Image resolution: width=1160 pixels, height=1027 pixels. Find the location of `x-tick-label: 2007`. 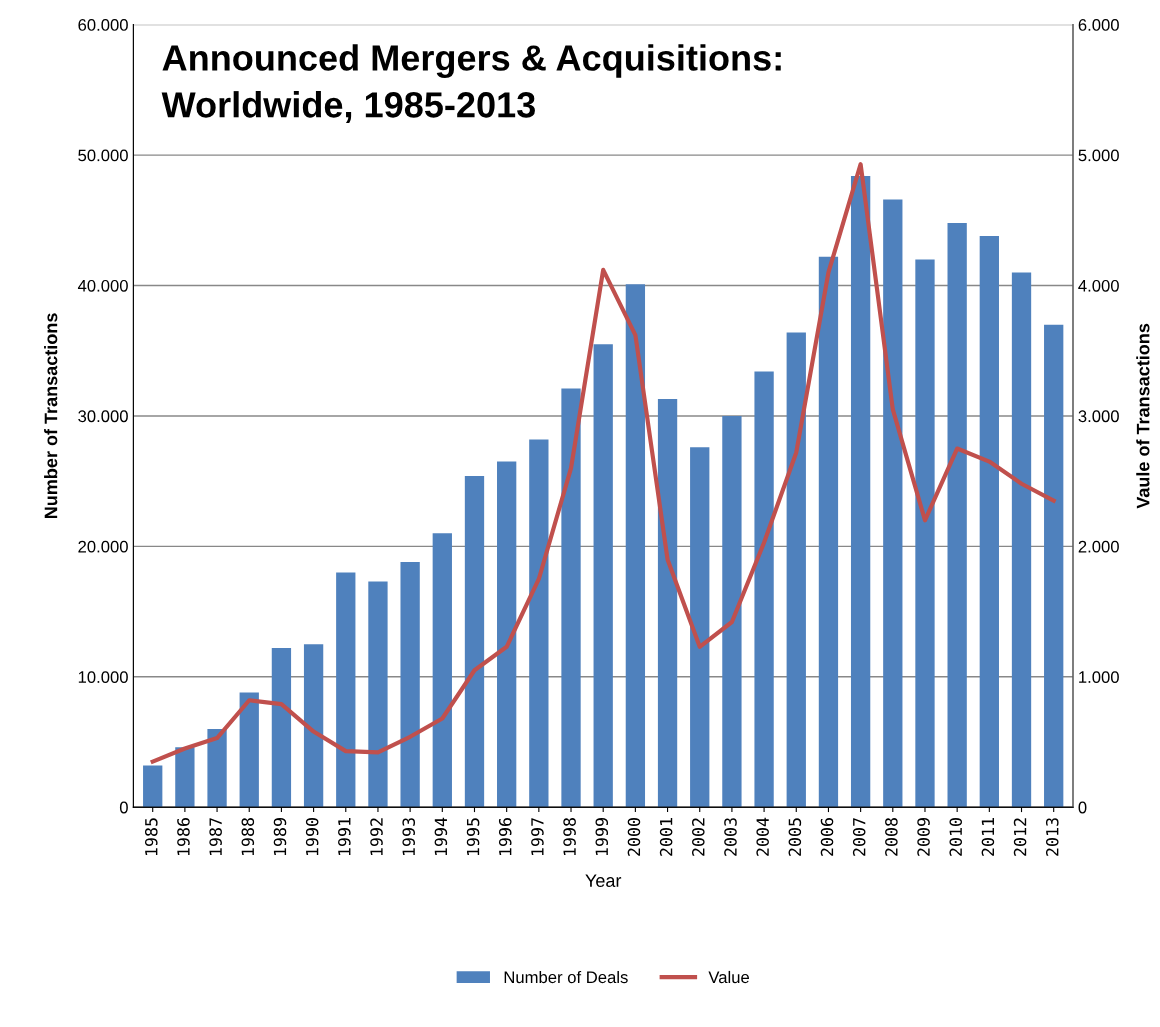

x-tick-label: 2007 is located at coordinates (859, 837).